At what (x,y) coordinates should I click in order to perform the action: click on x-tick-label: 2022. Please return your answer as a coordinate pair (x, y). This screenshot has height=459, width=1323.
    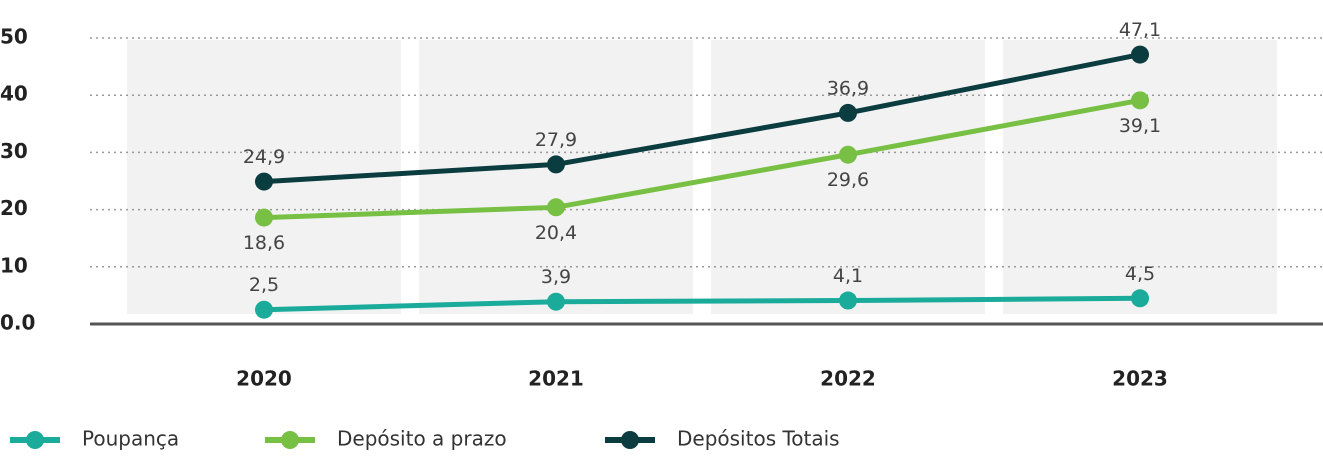
    Looking at the image, I should click on (848, 379).